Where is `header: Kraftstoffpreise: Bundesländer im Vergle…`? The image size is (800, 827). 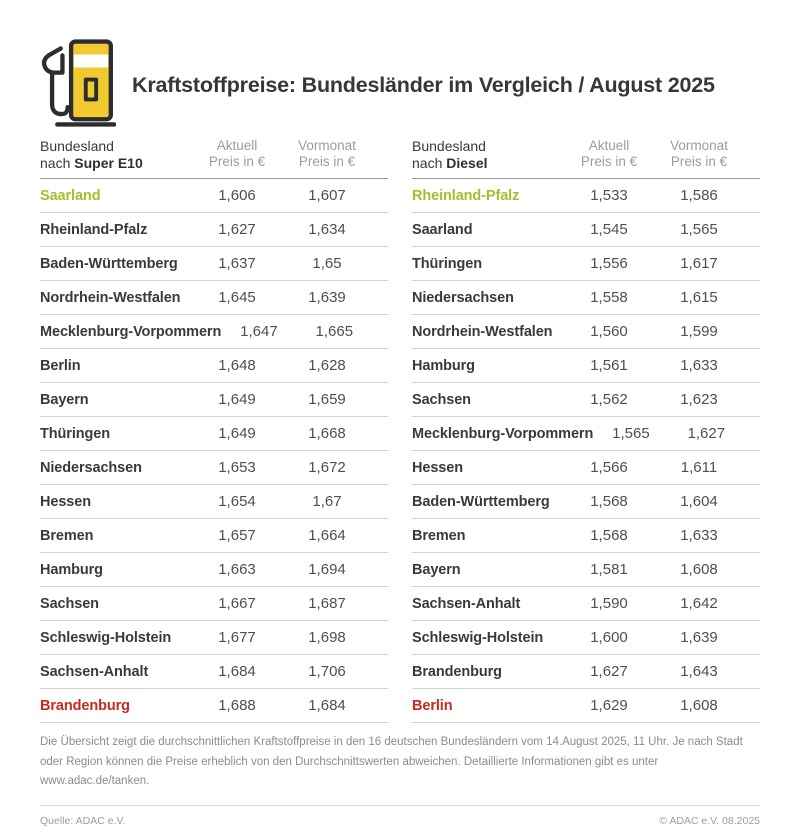 header: Kraftstoffpreise: Bundesländer im Vergle… is located at coordinates (400, 85).